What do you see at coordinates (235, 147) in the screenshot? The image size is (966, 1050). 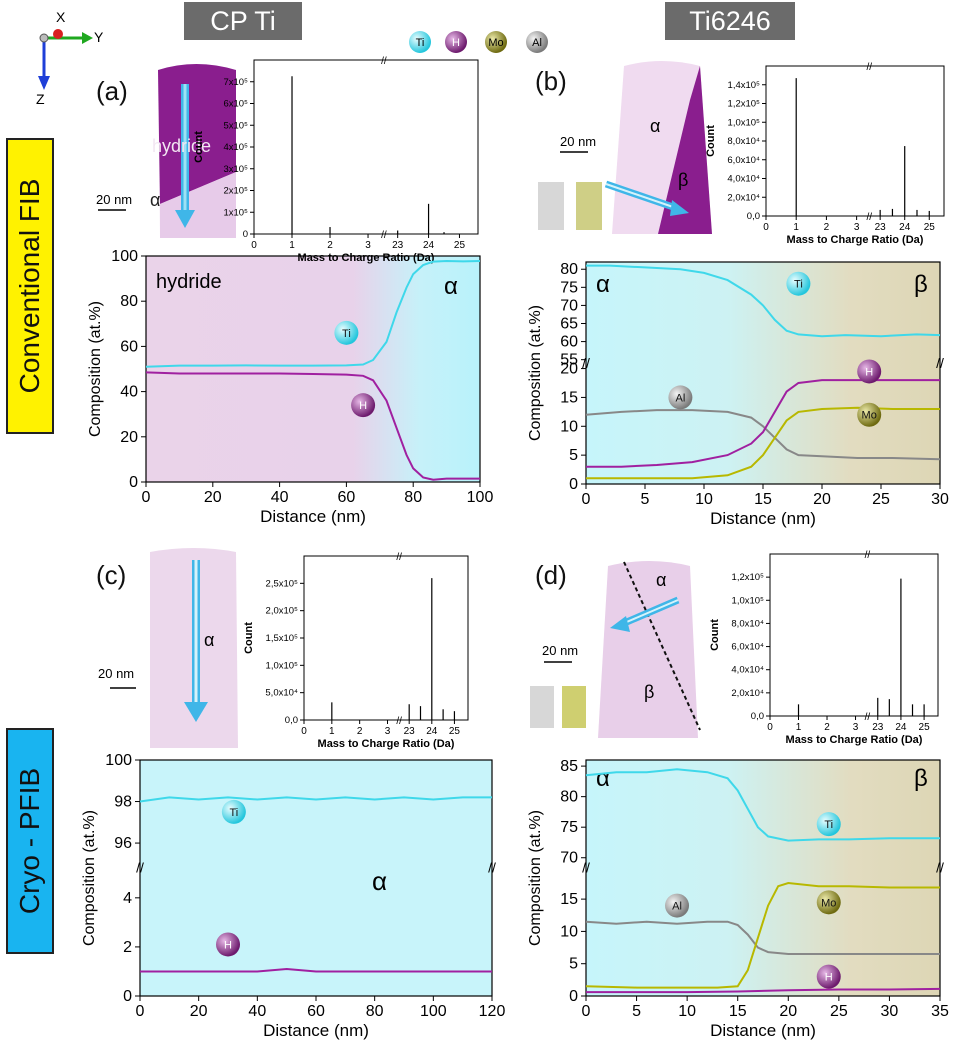 I see `a-mass-ytick-label: 4x10⁵` at bounding box center [235, 147].